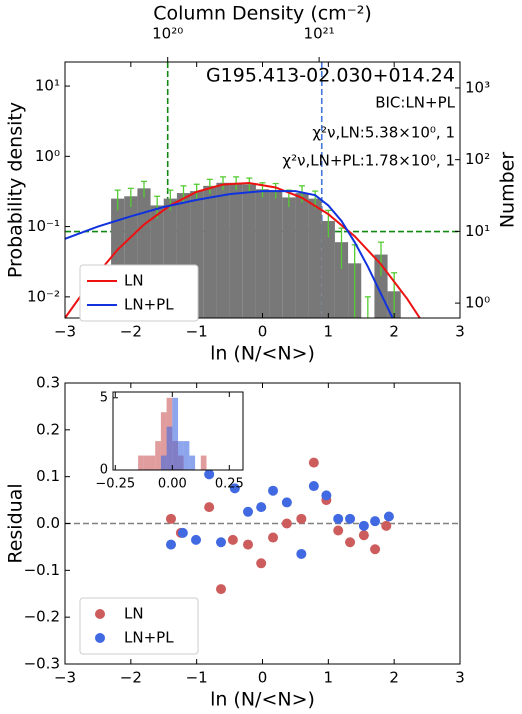  I want to click on x-tick-label: 0.25, so click(229, 484).